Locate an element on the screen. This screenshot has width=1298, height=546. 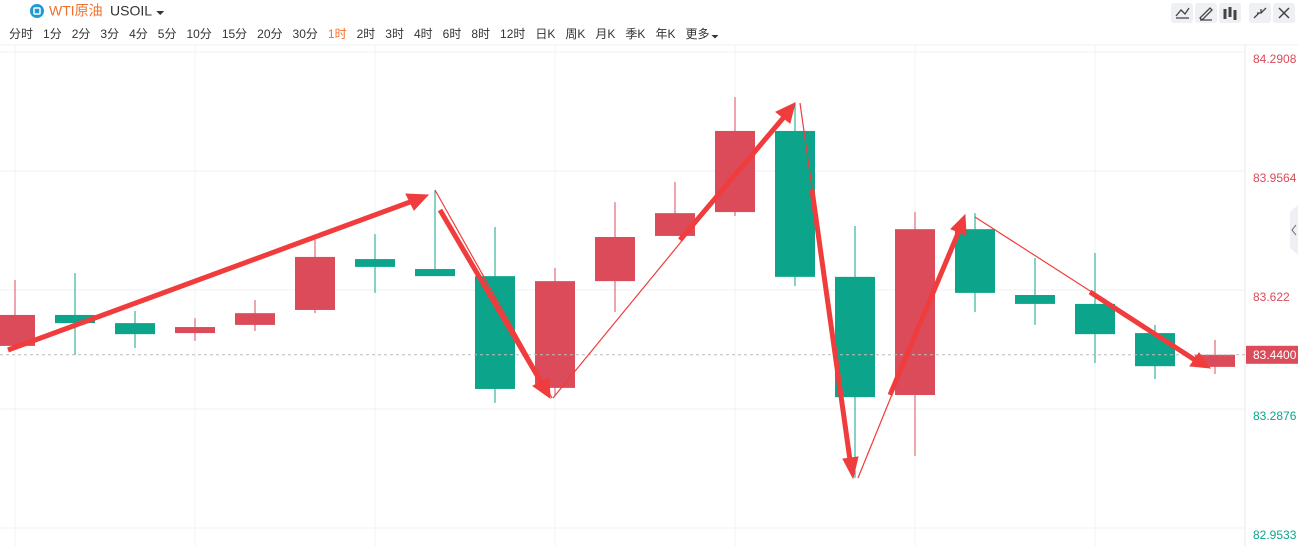
instrument-symbol: USOIL is located at coordinates (131, 11).